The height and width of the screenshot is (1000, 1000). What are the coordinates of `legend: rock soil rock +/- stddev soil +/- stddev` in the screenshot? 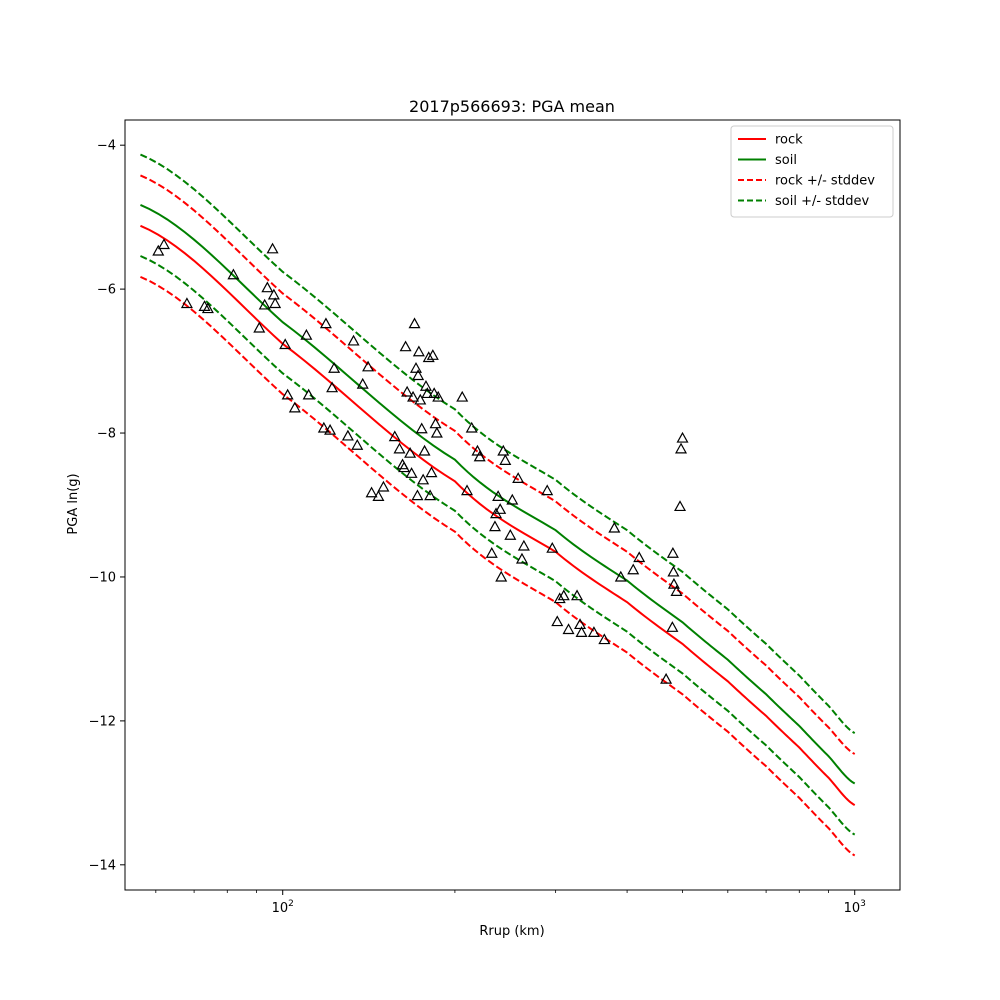 It's located at (812, 171).